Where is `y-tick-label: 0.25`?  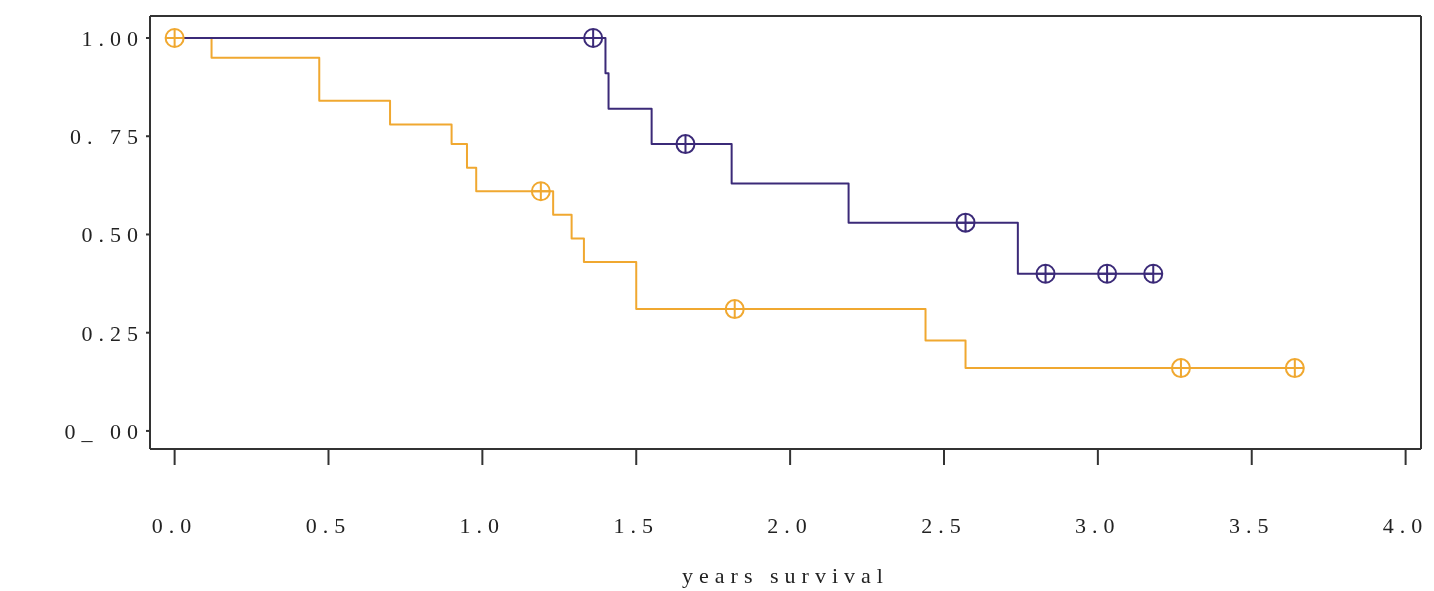
y-tick-label: 0.25 is located at coordinates (112, 333).